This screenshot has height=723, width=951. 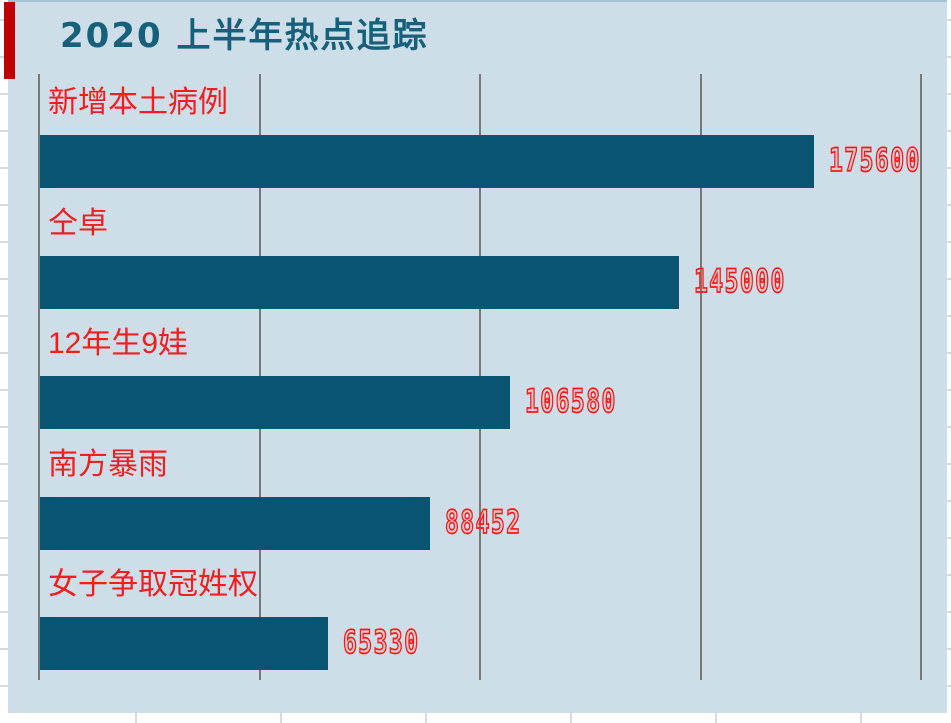 I want to click on data-label: 106580, so click(x=570, y=401).